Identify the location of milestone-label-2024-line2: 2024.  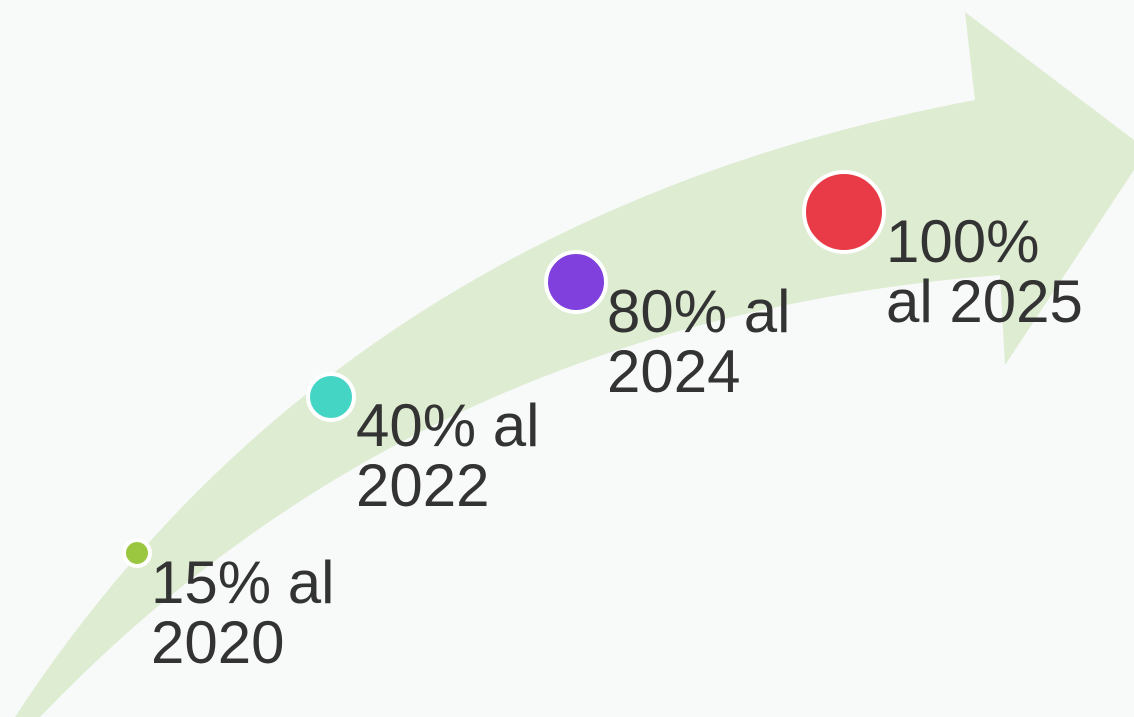
(698, 372).